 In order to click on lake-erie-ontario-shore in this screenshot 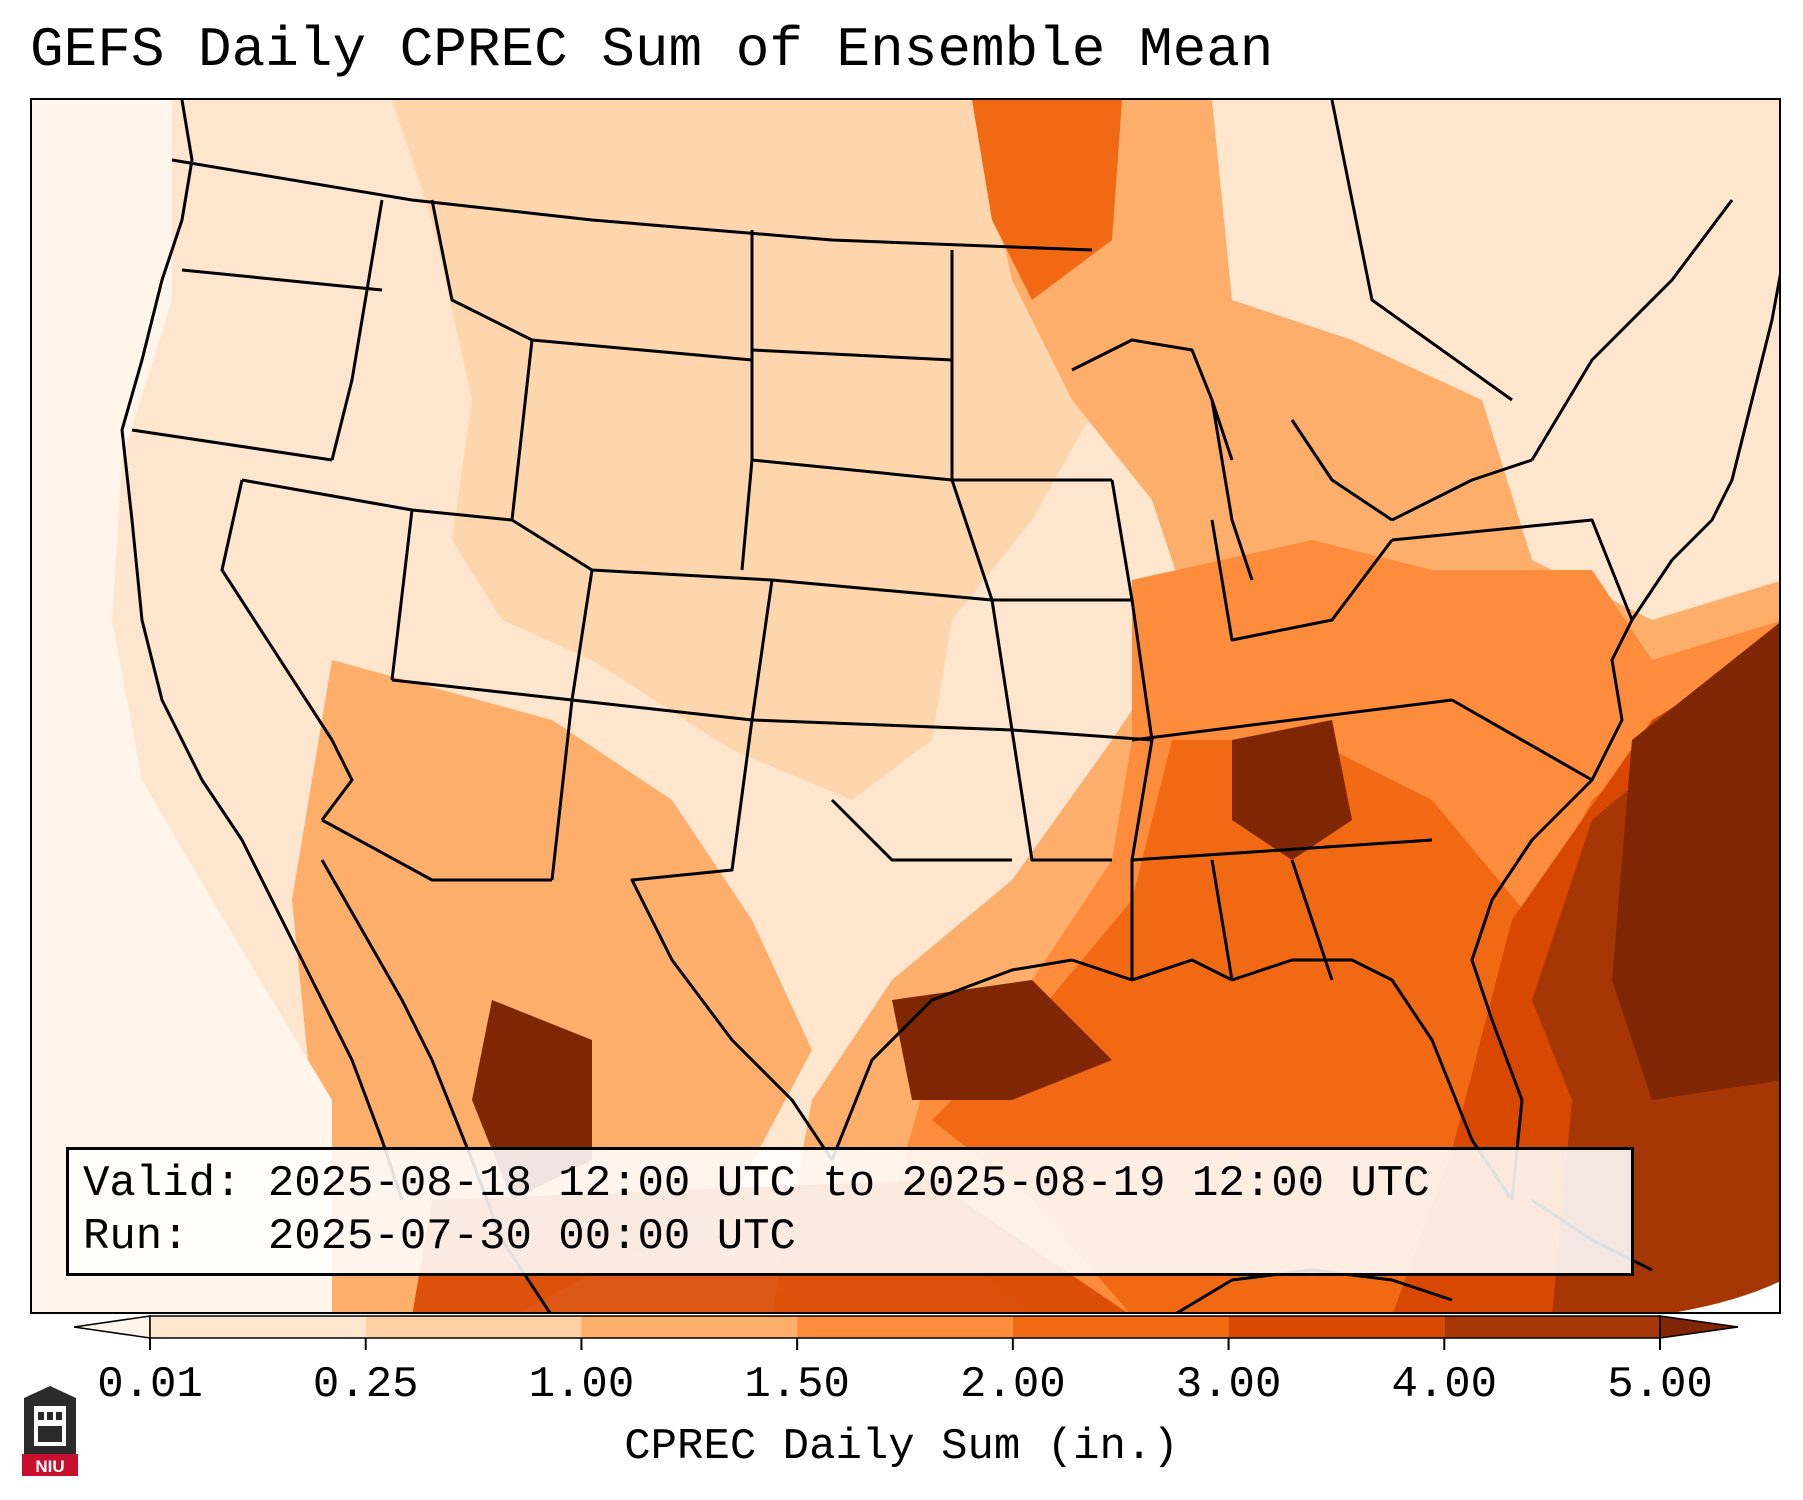, I will do `click(1462, 490)`.